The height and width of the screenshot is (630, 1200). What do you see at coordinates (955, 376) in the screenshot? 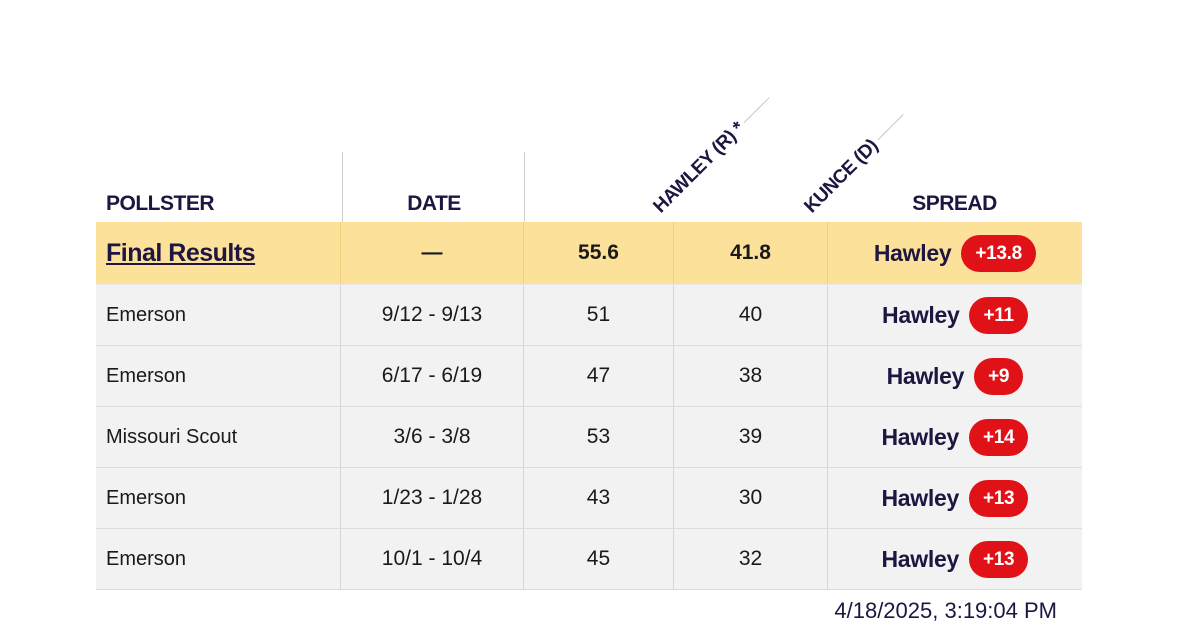
I see `spread-cell: Hawley +9` at bounding box center [955, 376].